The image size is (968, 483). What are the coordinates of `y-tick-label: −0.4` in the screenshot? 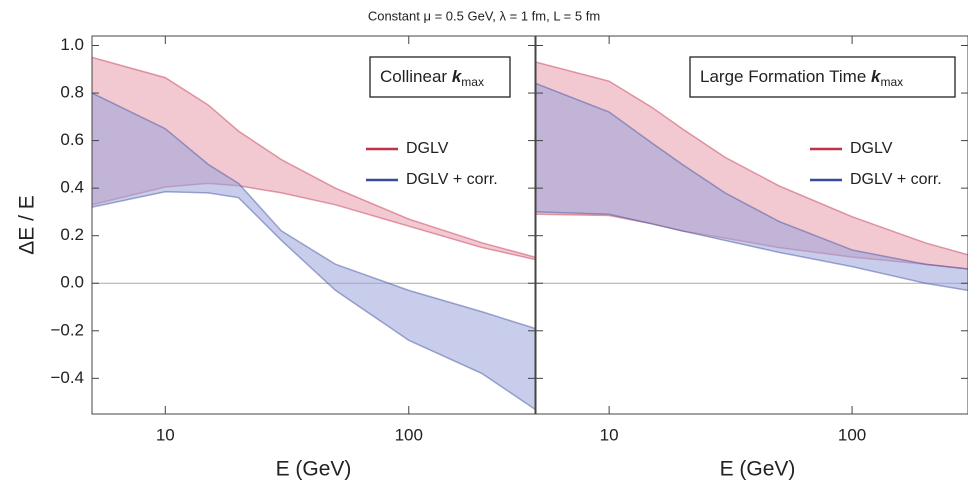 It's located at (67, 377).